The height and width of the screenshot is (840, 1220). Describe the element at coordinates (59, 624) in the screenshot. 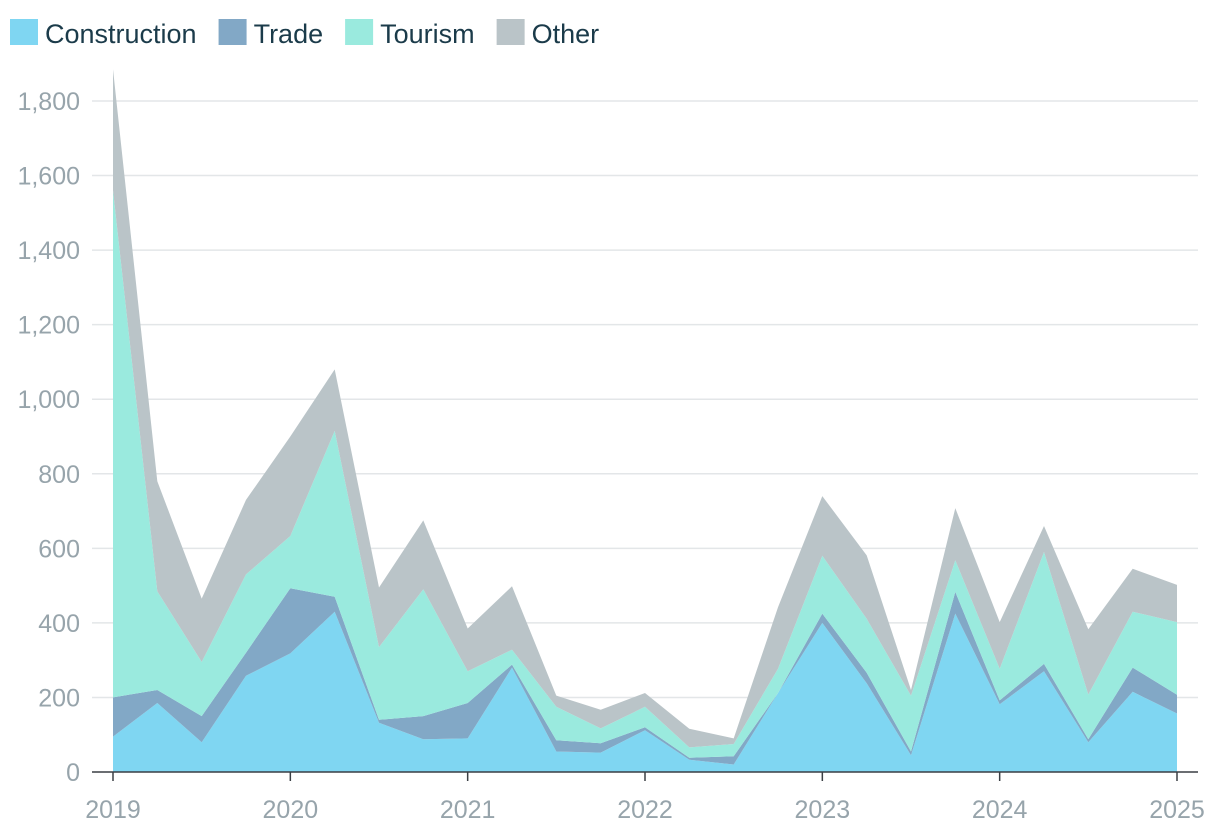

I see `y-tick-label: 400` at that location.